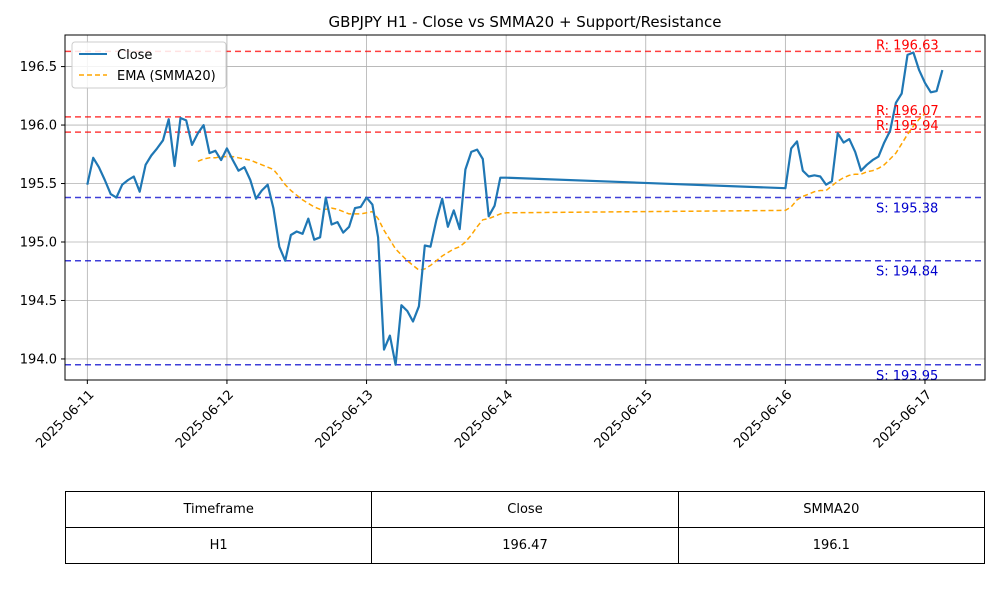 This screenshot has width=1000, height=600. I want to click on x-tick-label: 2025-06-17, so click(903, 419).